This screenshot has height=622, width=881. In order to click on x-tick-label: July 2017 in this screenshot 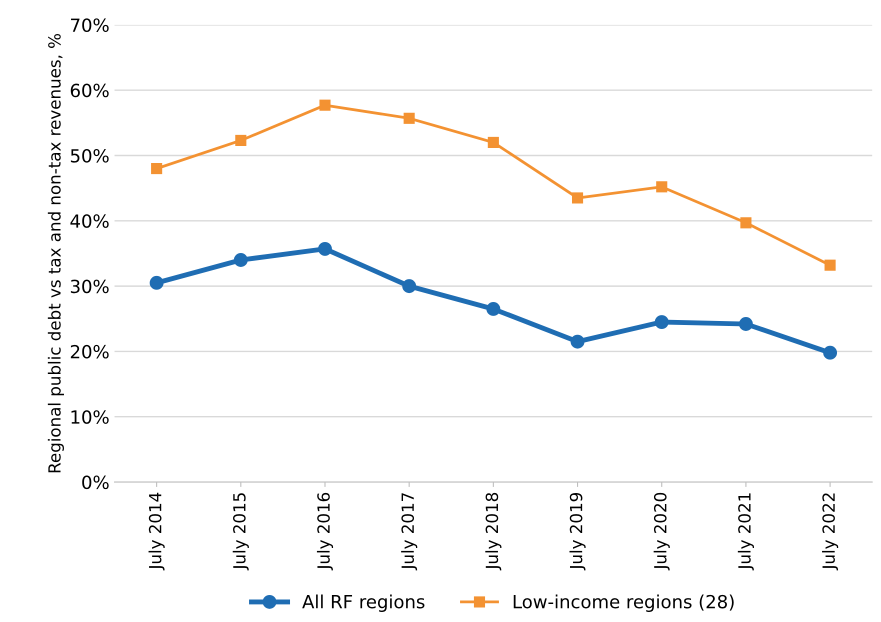, I will do `click(409, 531)`.